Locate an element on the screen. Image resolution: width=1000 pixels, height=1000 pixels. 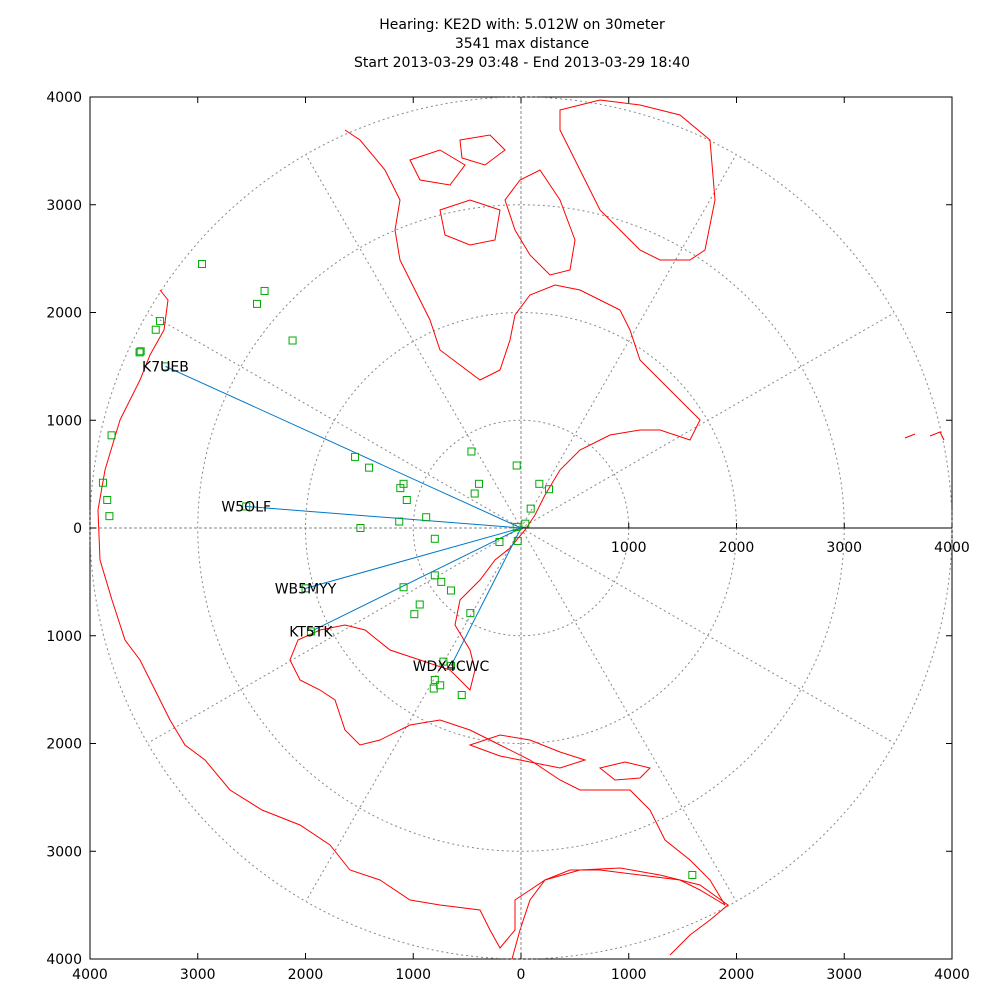
y-tick-label: 0 is located at coordinates (77, 529).